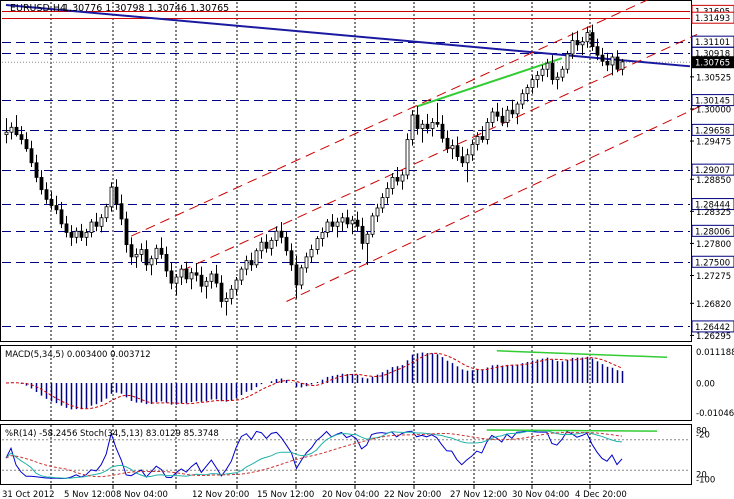 The width and height of the screenshot is (734, 499). I want to click on macd-panel, so click(346, 383).